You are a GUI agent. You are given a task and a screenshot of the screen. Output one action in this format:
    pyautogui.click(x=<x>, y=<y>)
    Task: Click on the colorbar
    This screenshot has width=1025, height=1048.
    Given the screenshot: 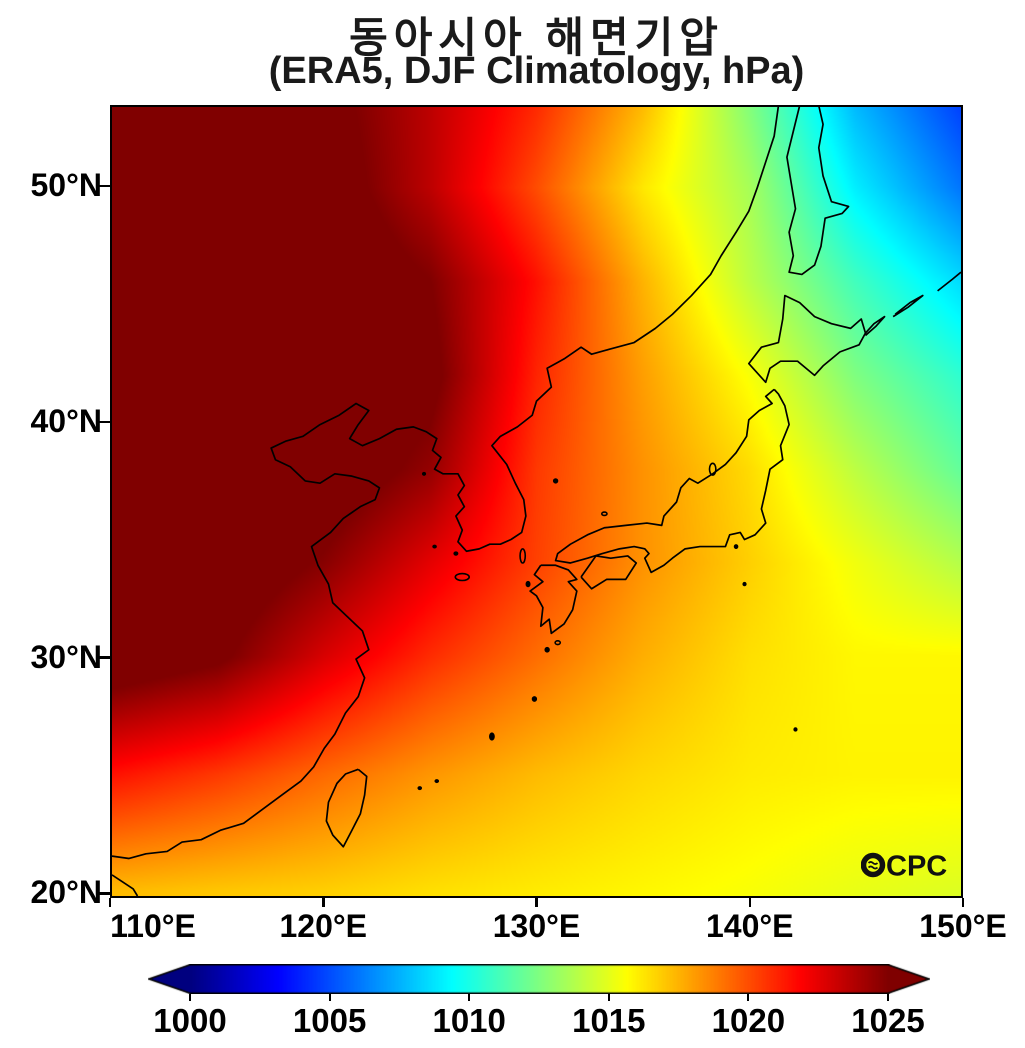 What is the action you would take?
    pyautogui.click(x=539, y=979)
    